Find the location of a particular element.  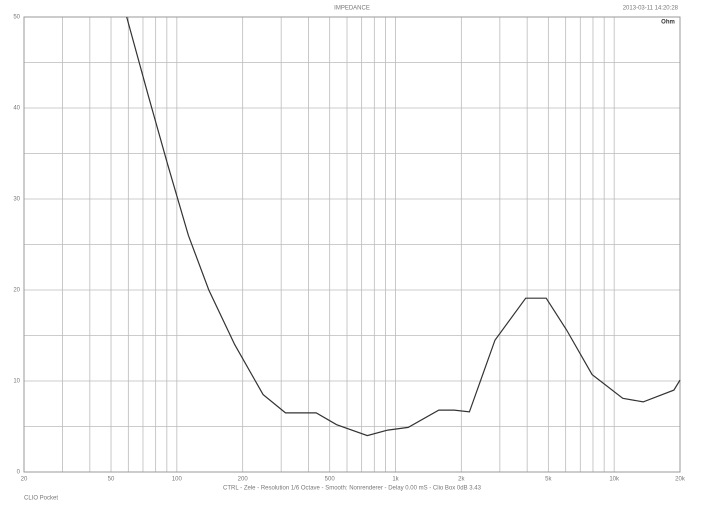

x-tick-label: 20 is located at coordinates (24, 480).